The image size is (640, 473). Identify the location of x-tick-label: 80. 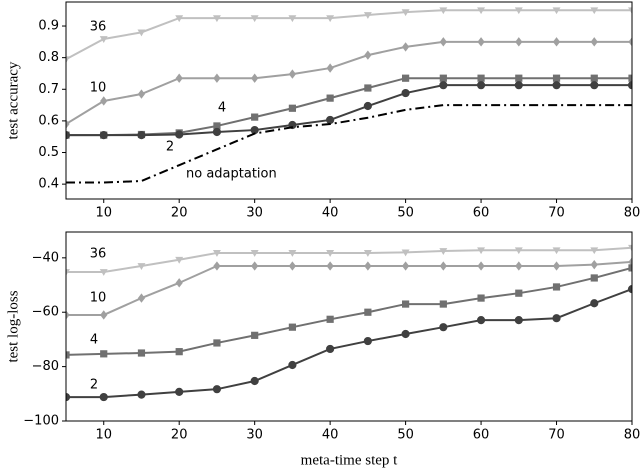
(632, 213).